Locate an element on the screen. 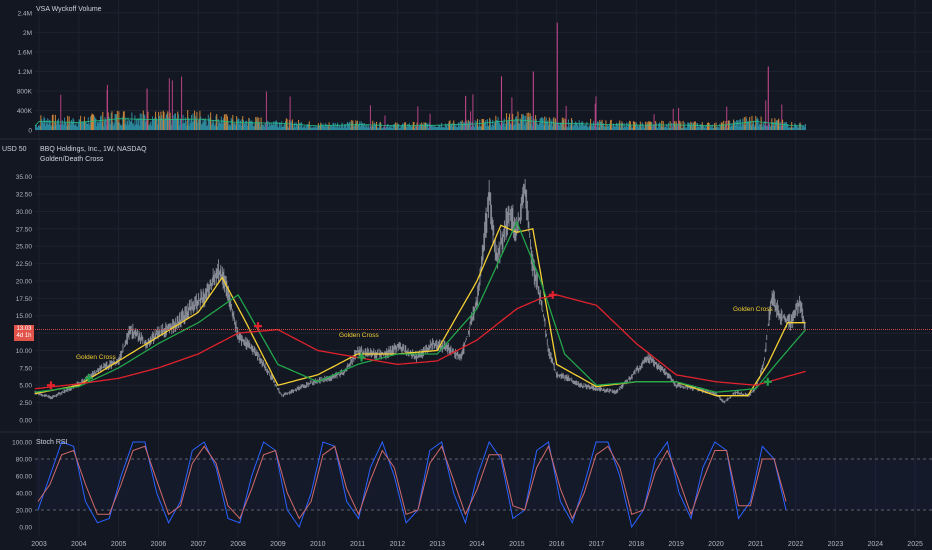 This screenshot has height=550, width=932. golden-cross-label-1: Golden Cross is located at coordinates (96, 357).